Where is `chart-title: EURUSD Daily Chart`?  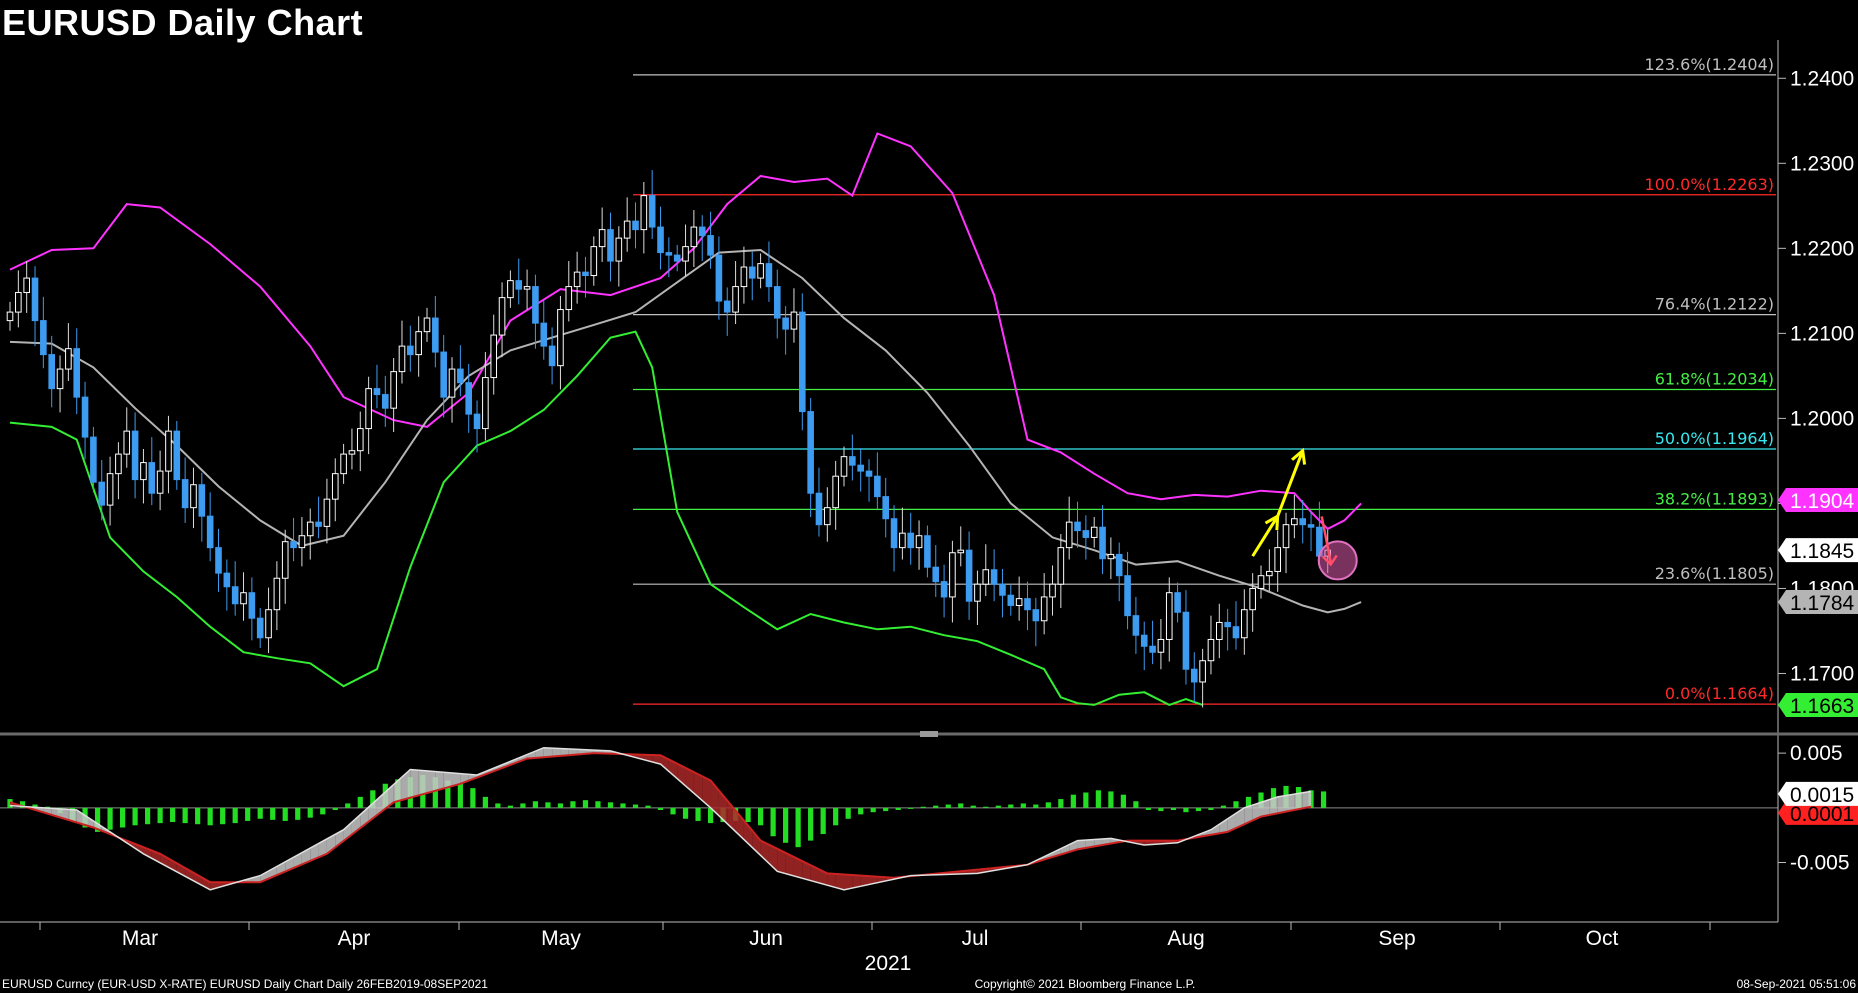
chart-title: EURUSD Daily Chart is located at coordinates (183, 22).